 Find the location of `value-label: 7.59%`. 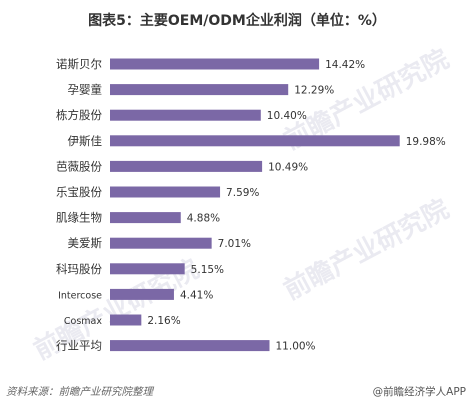

value-label: 7.59% is located at coordinates (242, 193).